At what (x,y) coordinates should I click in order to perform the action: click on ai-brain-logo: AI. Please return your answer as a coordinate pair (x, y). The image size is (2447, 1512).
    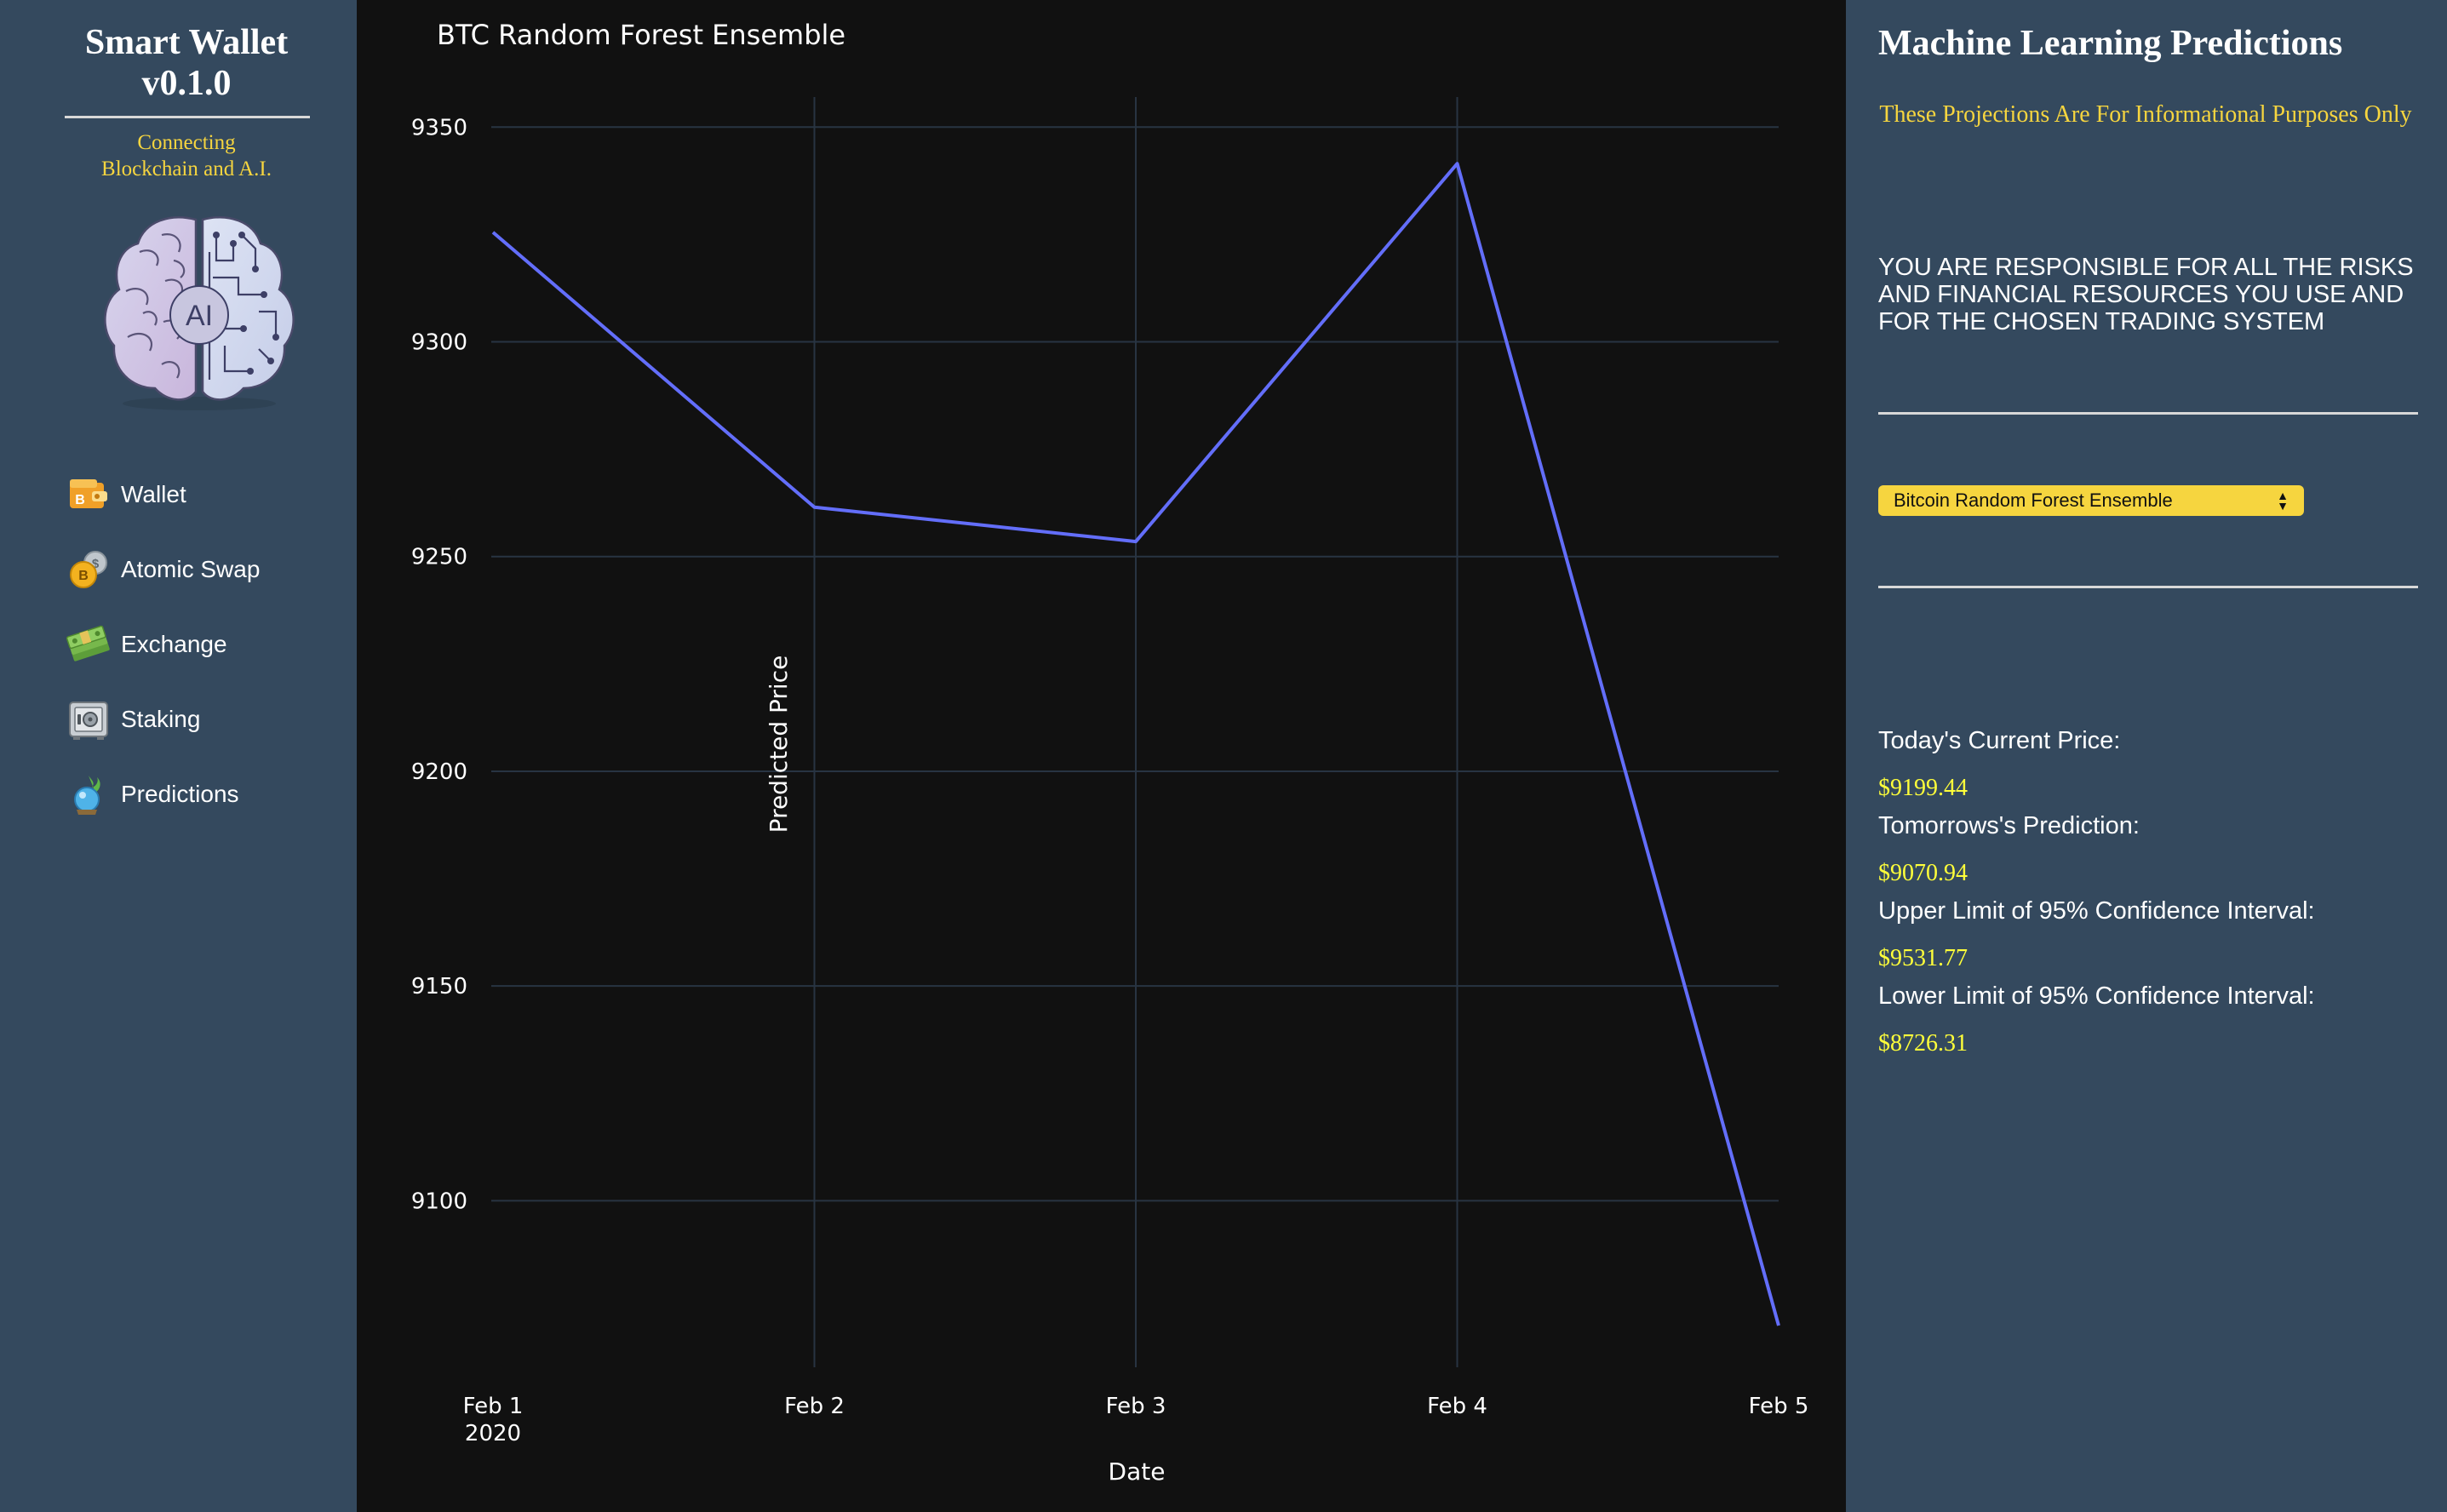
    Looking at the image, I should click on (199, 313).